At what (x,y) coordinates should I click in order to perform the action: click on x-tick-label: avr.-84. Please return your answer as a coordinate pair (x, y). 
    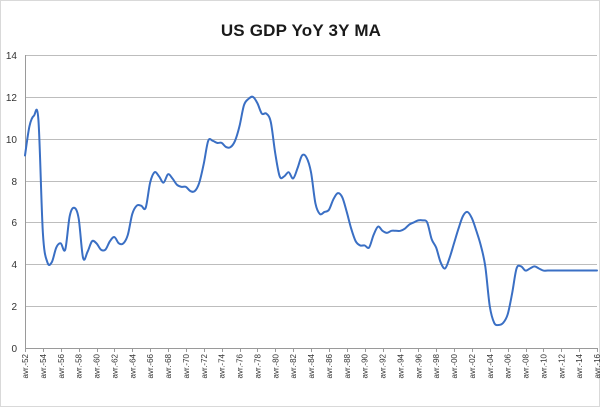
    Looking at the image, I should click on (311, 365).